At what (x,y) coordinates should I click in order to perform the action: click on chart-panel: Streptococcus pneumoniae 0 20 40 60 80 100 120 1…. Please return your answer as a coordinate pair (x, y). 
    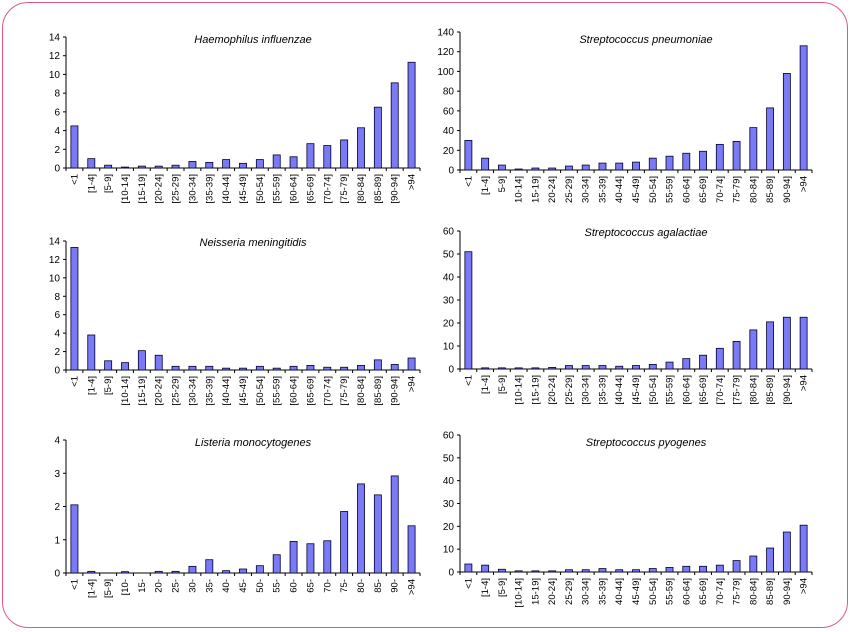
    Looking at the image, I should click on (625, 115).